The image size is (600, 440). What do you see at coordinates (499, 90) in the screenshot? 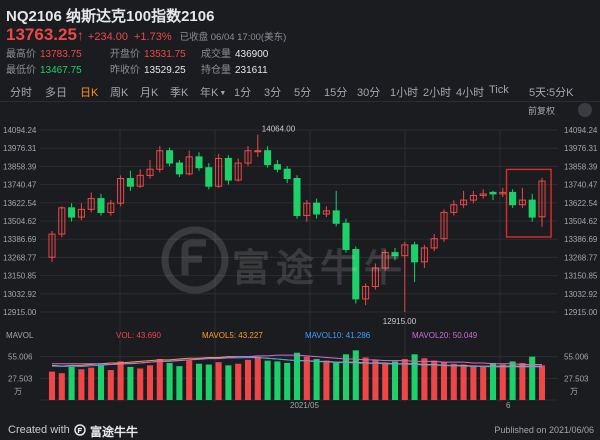
I see `tab-Tick: Tick` at bounding box center [499, 90].